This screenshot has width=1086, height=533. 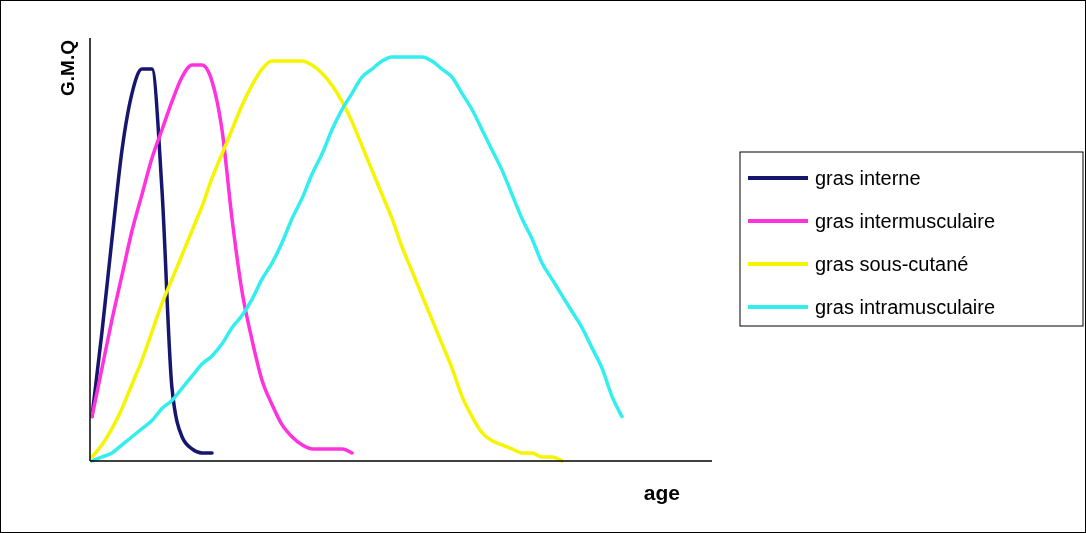 I want to click on legend-label: gras intramusculaire, so click(x=905, y=307).